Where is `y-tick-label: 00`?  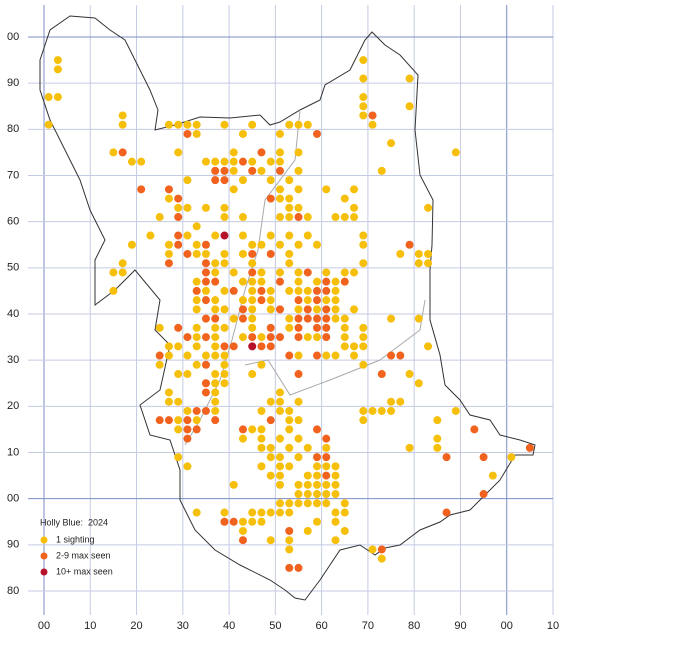
y-tick-label: 00 is located at coordinates (13, 37).